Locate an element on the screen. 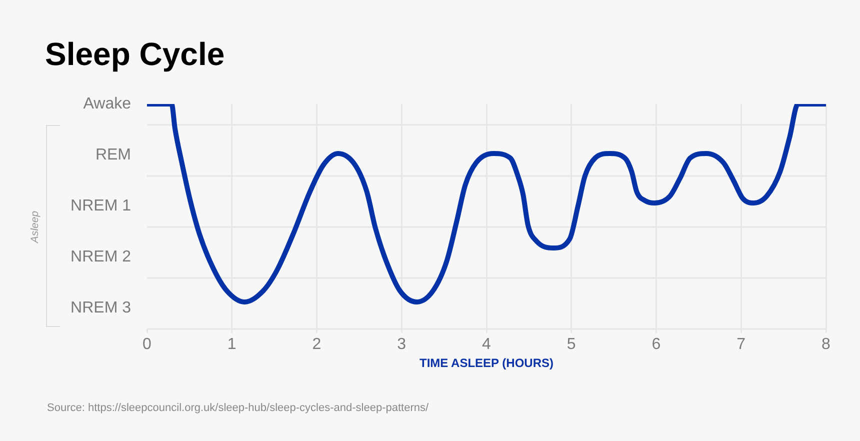  x-tick-label: 8 is located at coordinates (826, 345).